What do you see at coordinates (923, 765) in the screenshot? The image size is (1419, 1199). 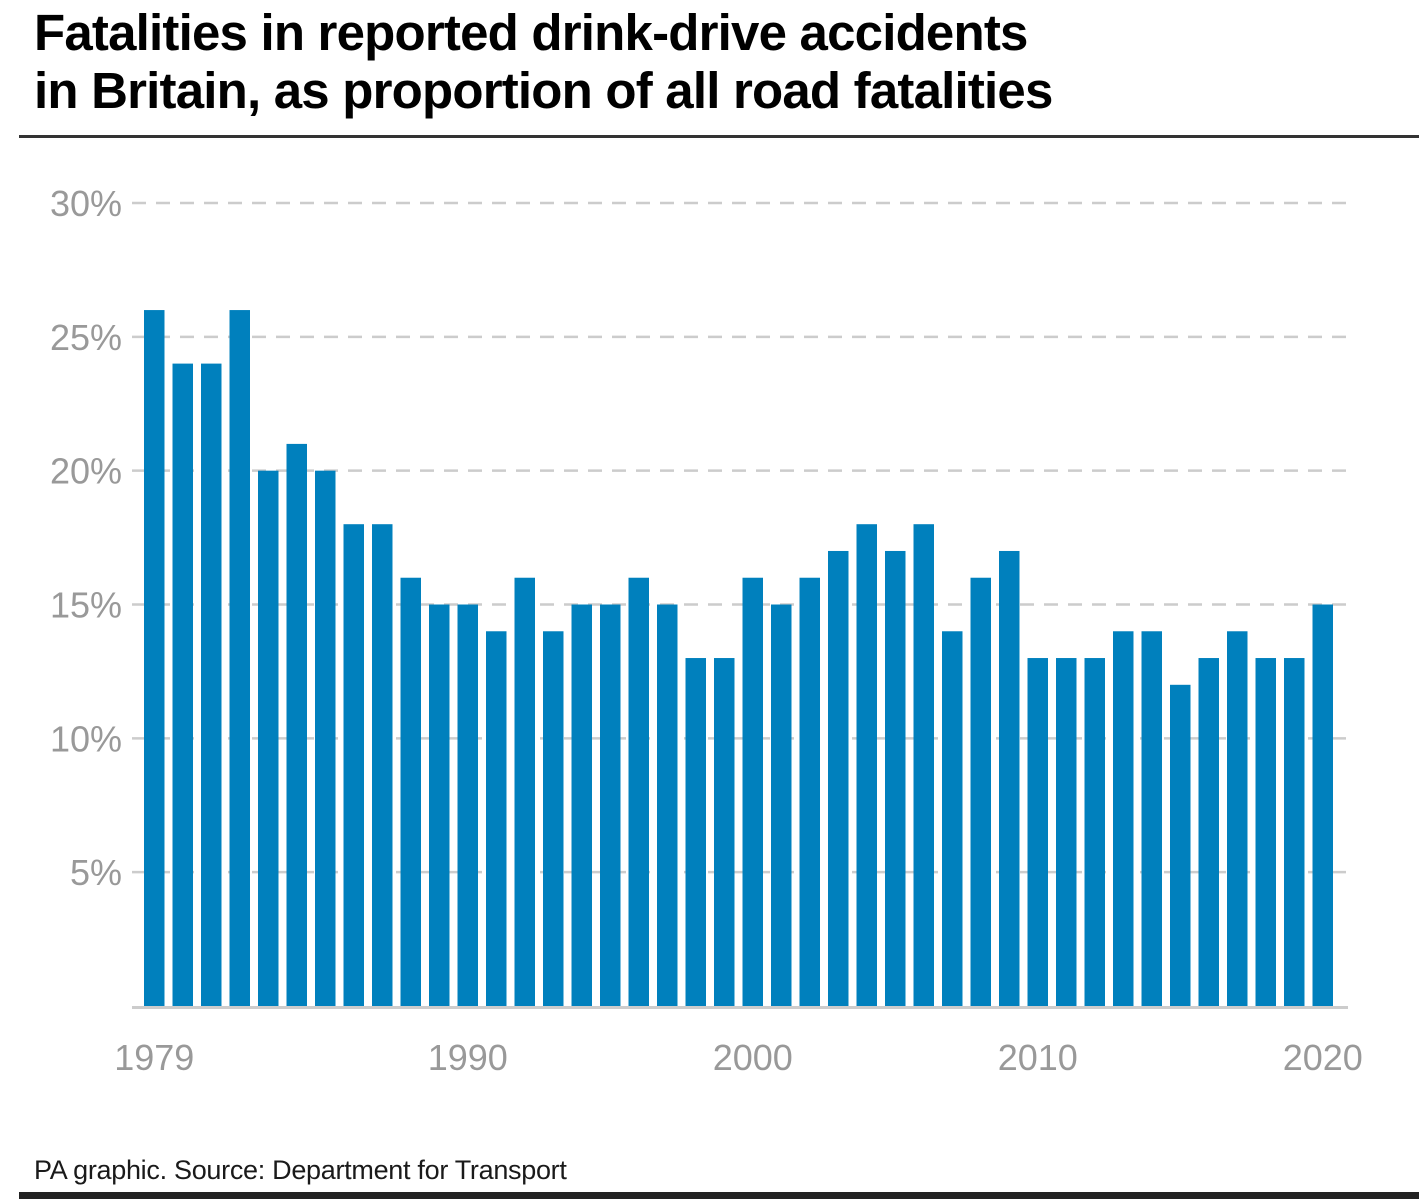 I see `bar: 2006: 18%` at bounding box center [923, 765].